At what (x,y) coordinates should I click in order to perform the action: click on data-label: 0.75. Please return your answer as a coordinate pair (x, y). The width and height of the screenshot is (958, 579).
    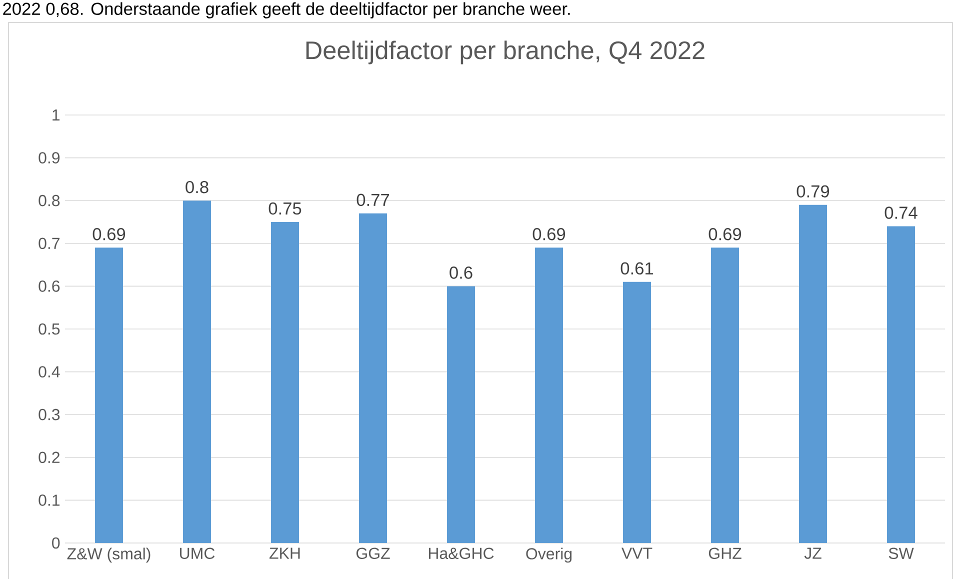
    Looking at the image, I should click on (285, 208).